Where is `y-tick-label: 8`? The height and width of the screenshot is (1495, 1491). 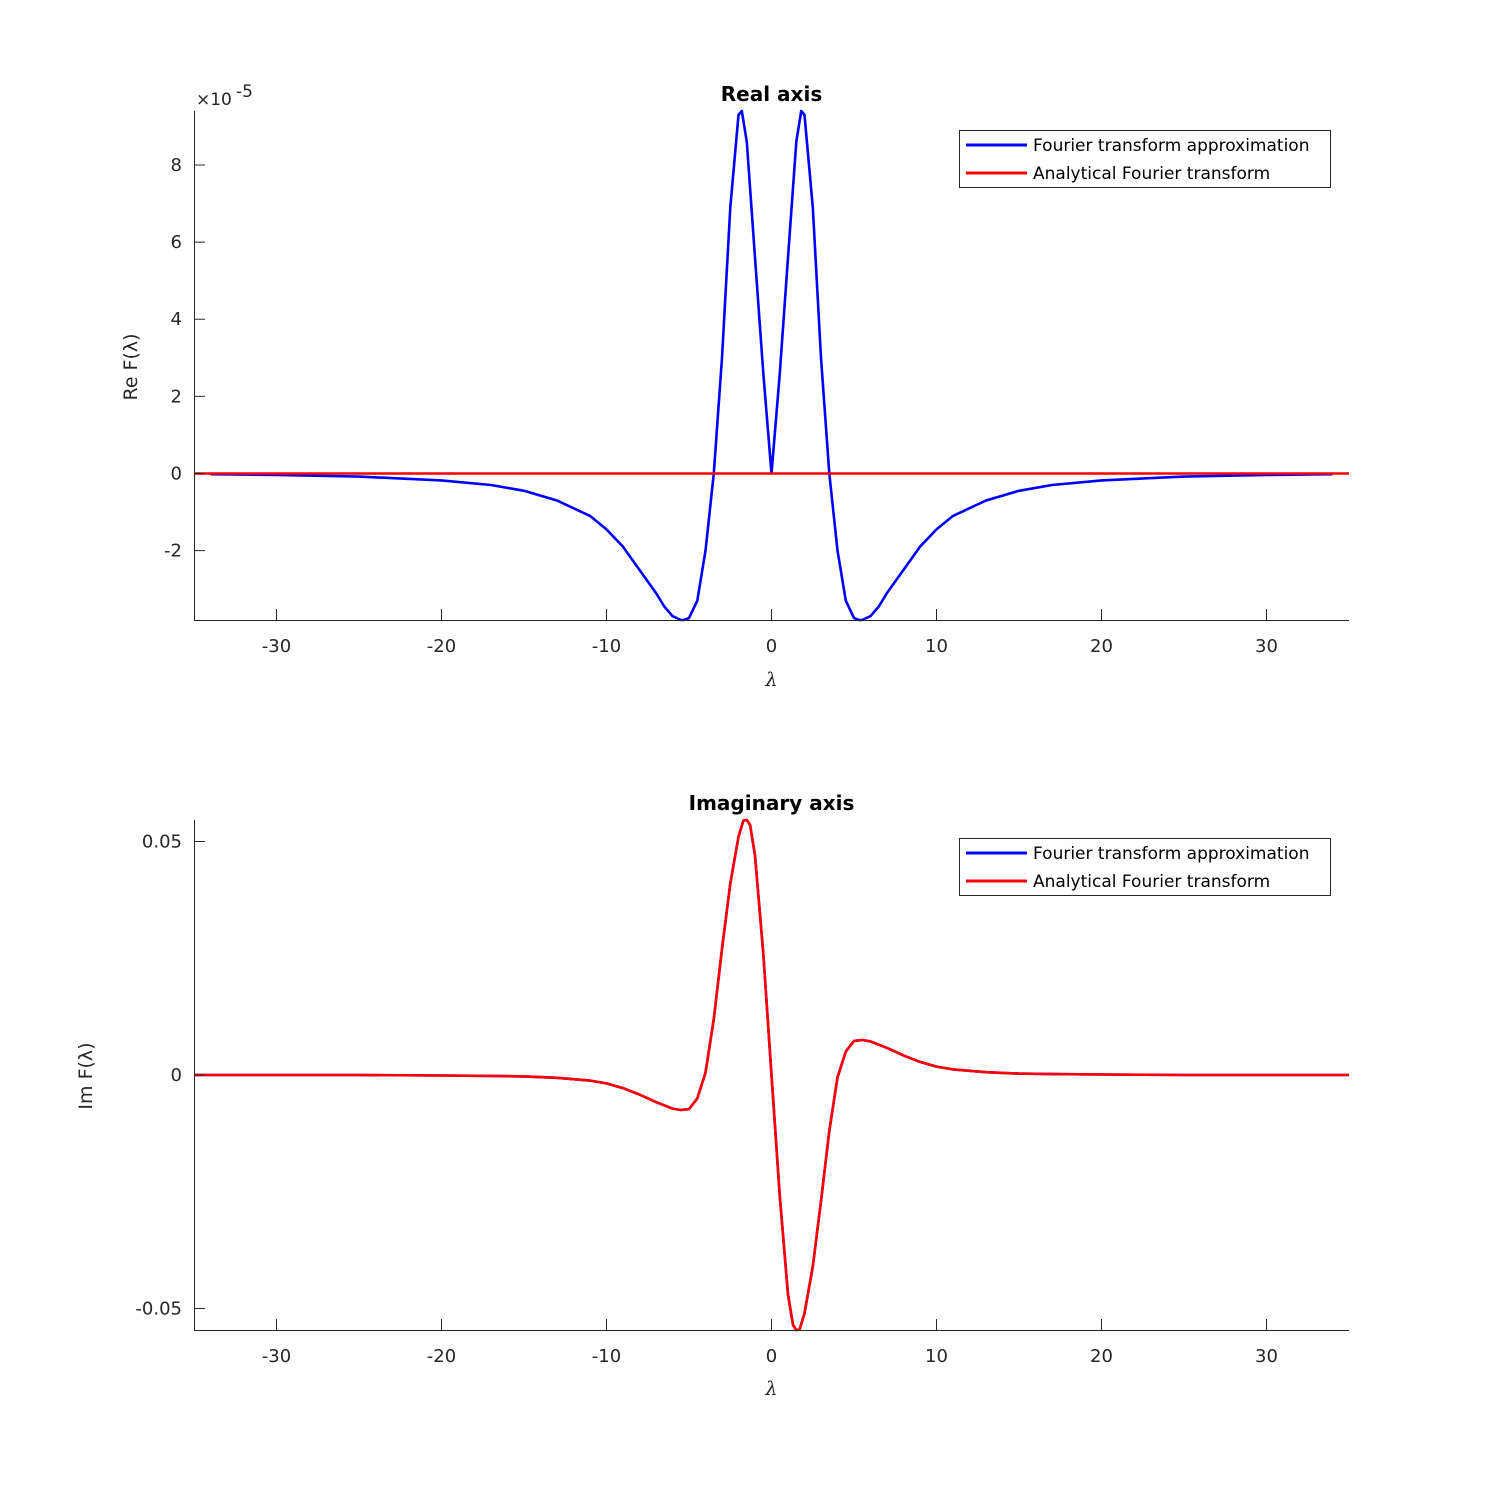
y-tick-label: 8 is located at coordinates (176, 165).